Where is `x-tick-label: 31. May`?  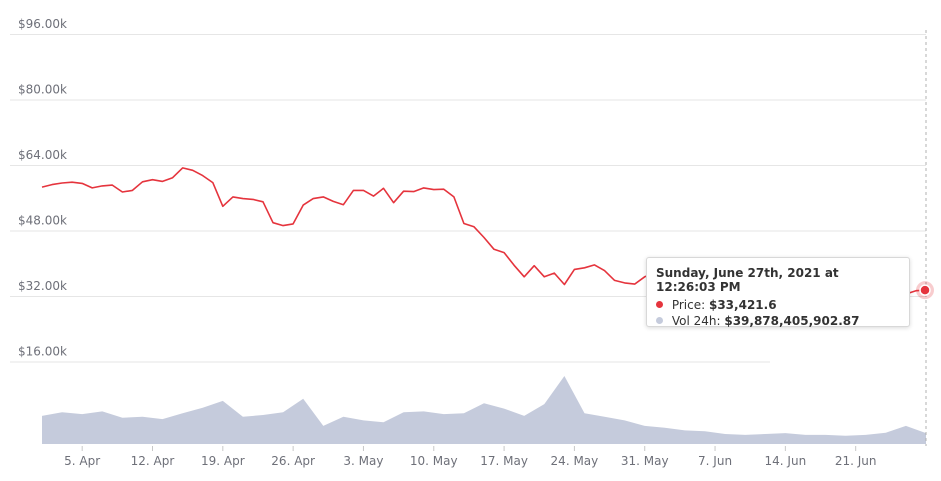 x-tick-label: 31. May is located at coordinates (645, 461).